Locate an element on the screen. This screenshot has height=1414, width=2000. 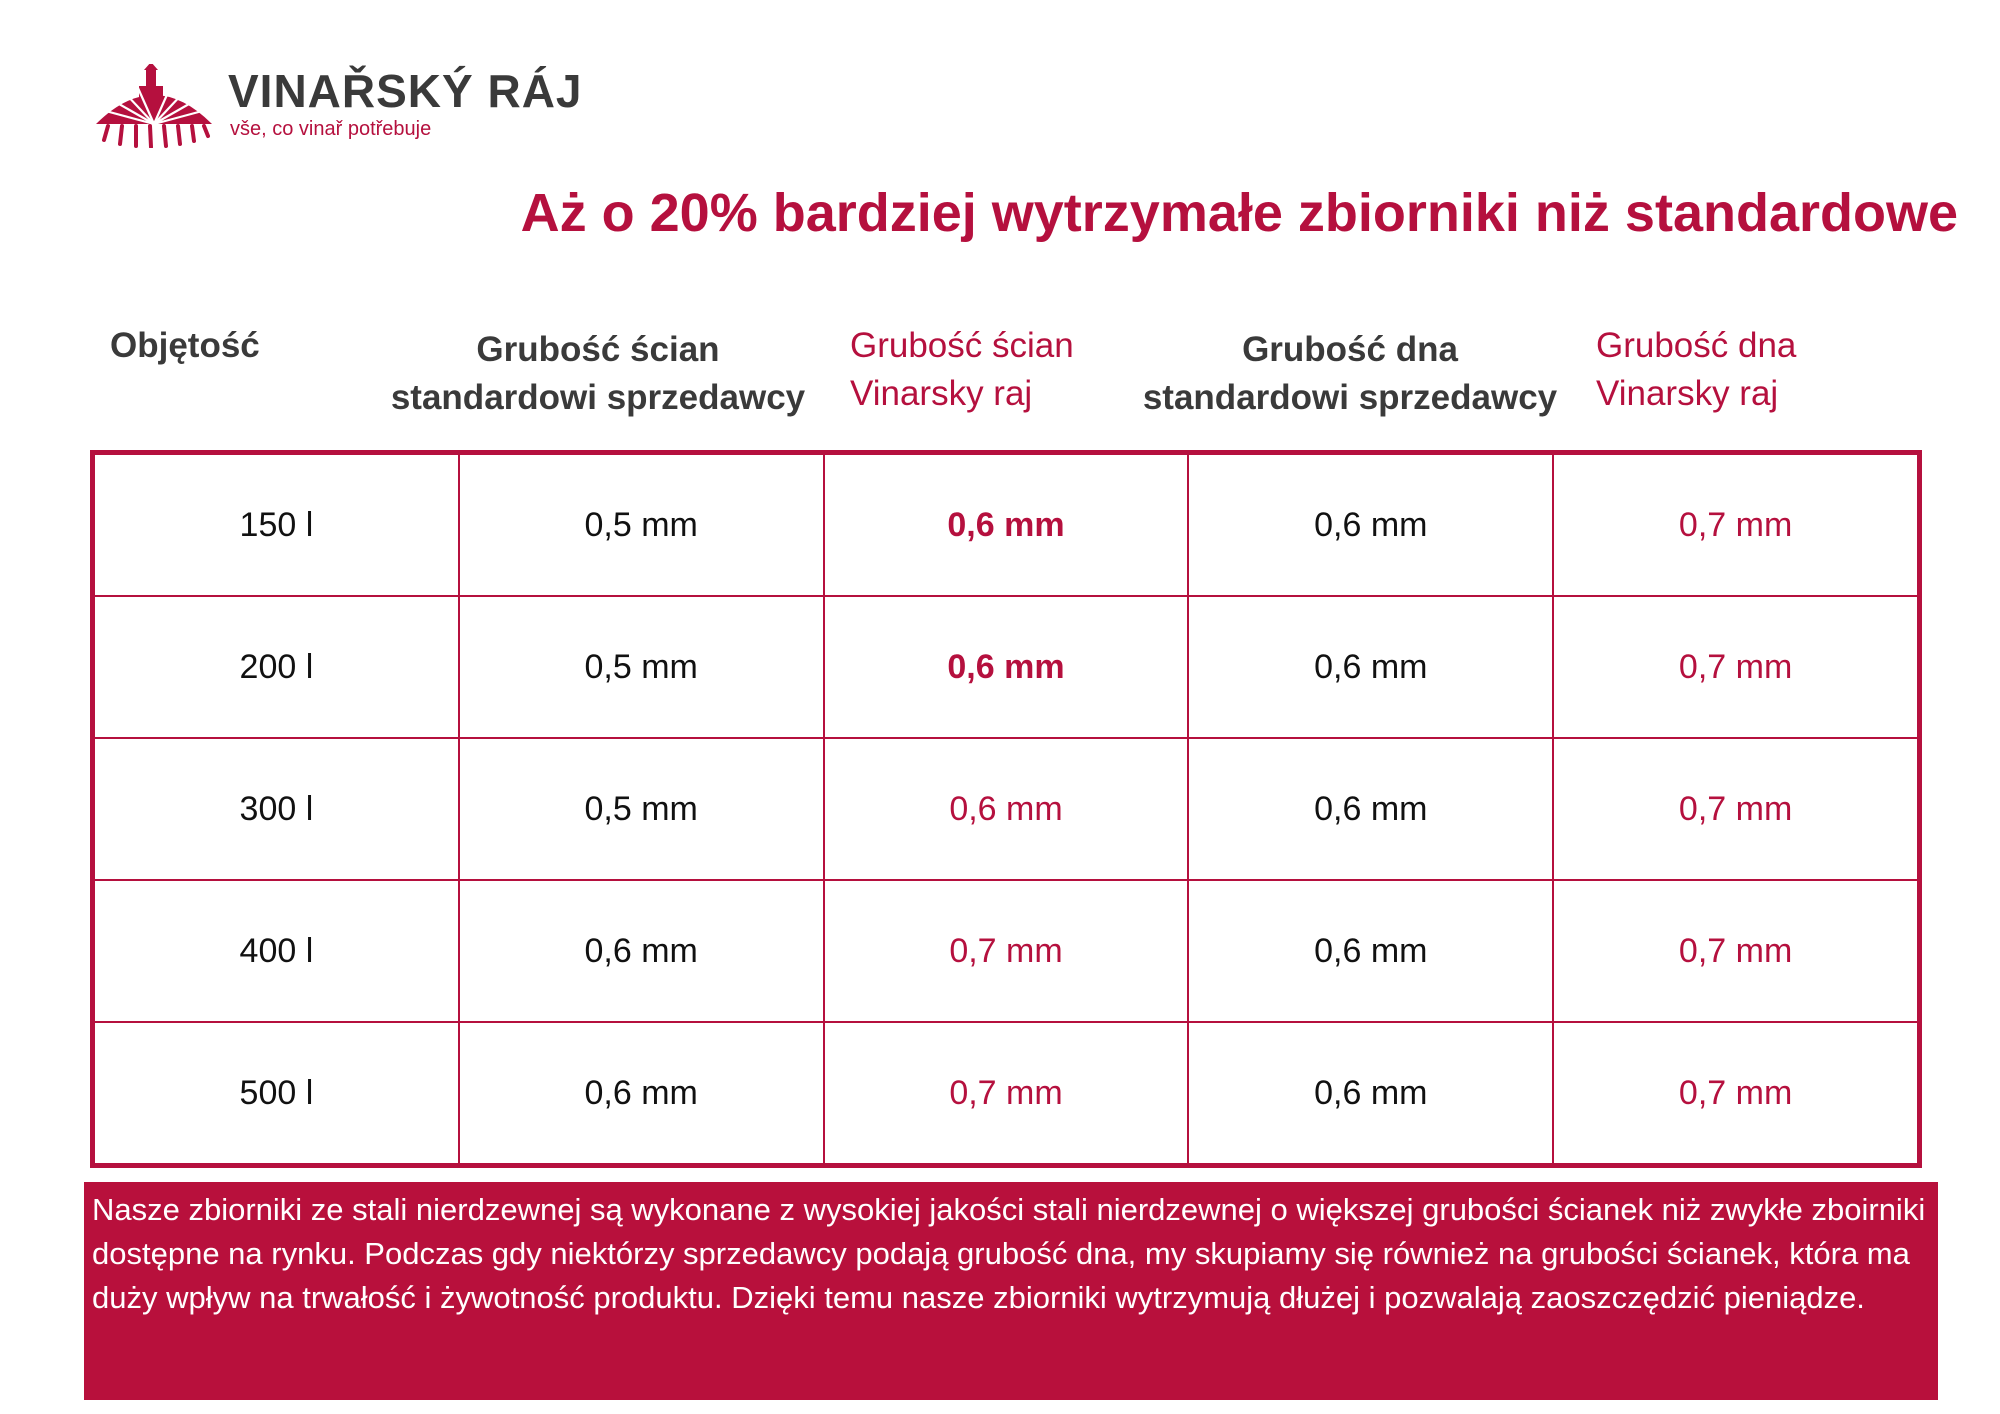
table-row: 150 l 0,5 mm 0,6 mm 0,6 mm 0,7 mm is located at coordinates (1006, 525).